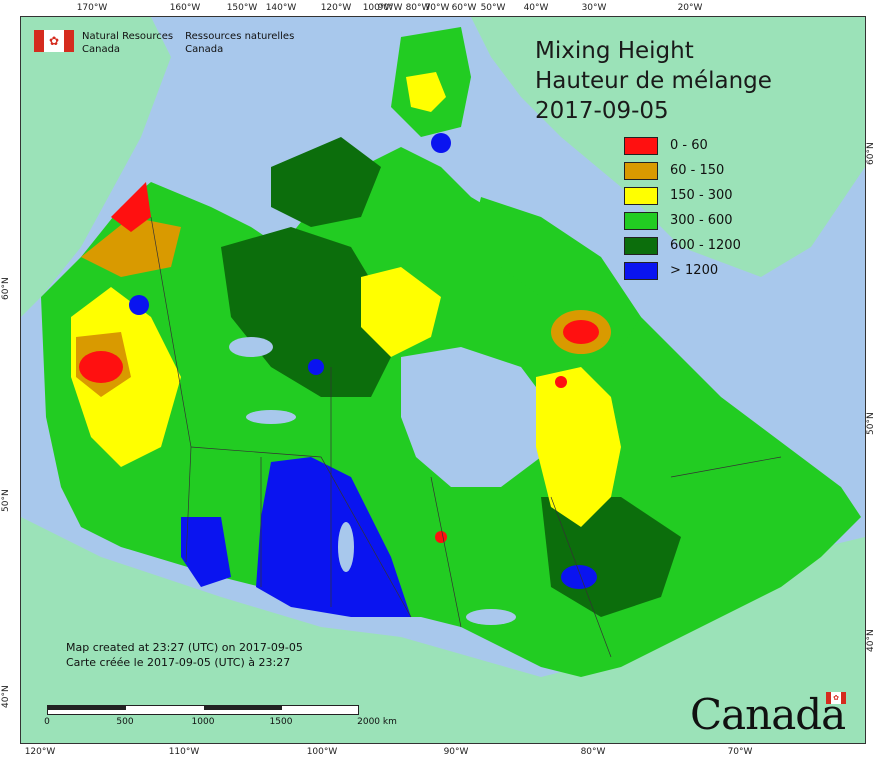 The width and height of the screenshot is (880, 760). What do you see at coordinates (326, 182) in the screenshot?
I see `arctic-island-victoria` at bounding box center [326, 182].